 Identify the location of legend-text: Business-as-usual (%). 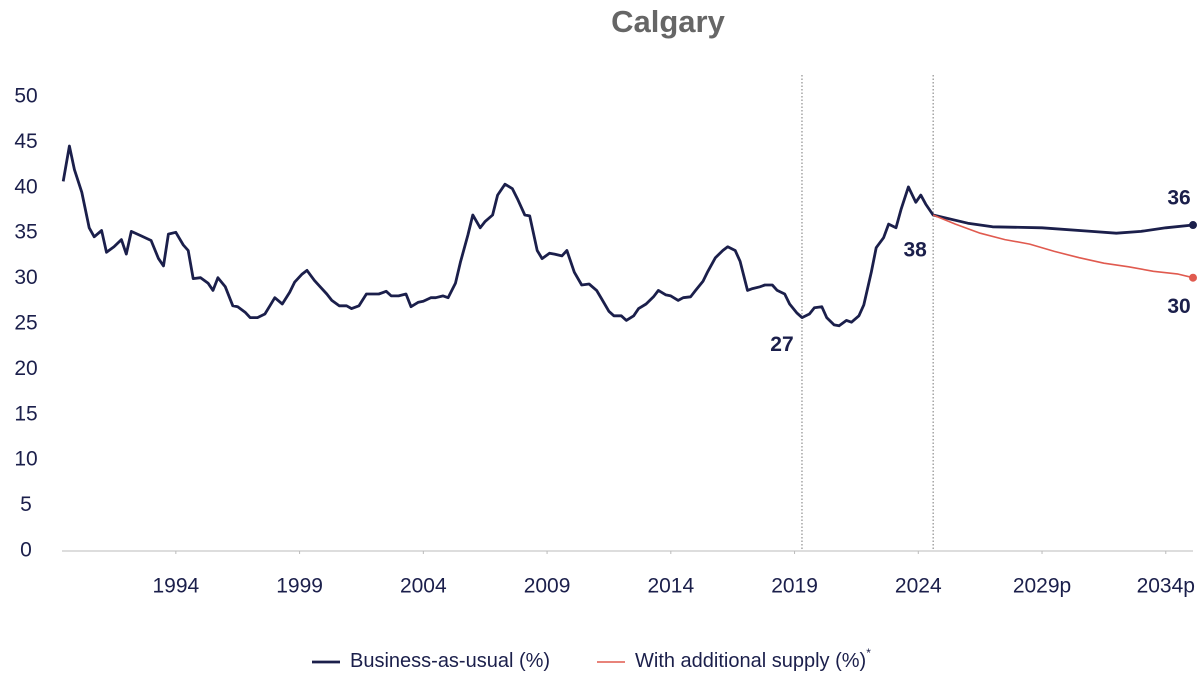
(450, 661).